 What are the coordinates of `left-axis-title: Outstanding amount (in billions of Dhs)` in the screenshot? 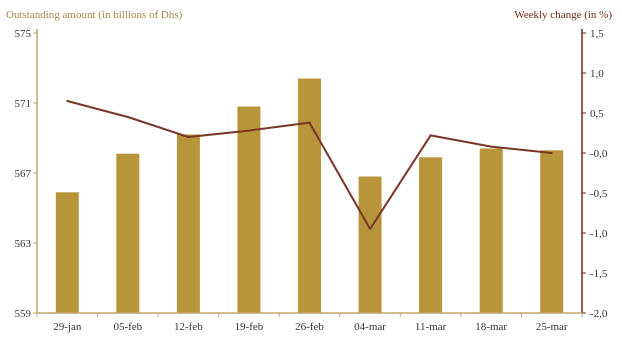 It's located at (94, 15).